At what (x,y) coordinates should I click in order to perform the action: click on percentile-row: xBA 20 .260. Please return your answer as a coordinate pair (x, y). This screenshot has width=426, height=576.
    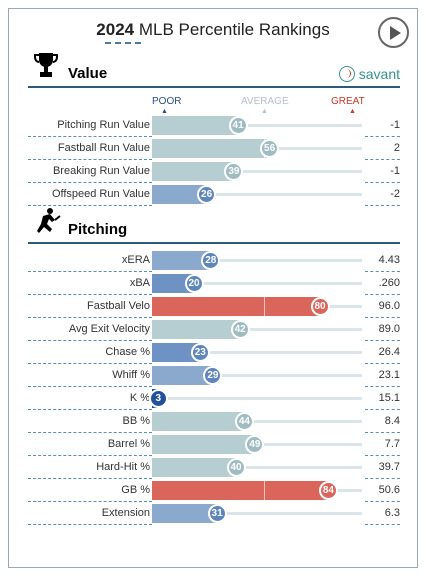
    Looking at the image, I should click on (214, 283).